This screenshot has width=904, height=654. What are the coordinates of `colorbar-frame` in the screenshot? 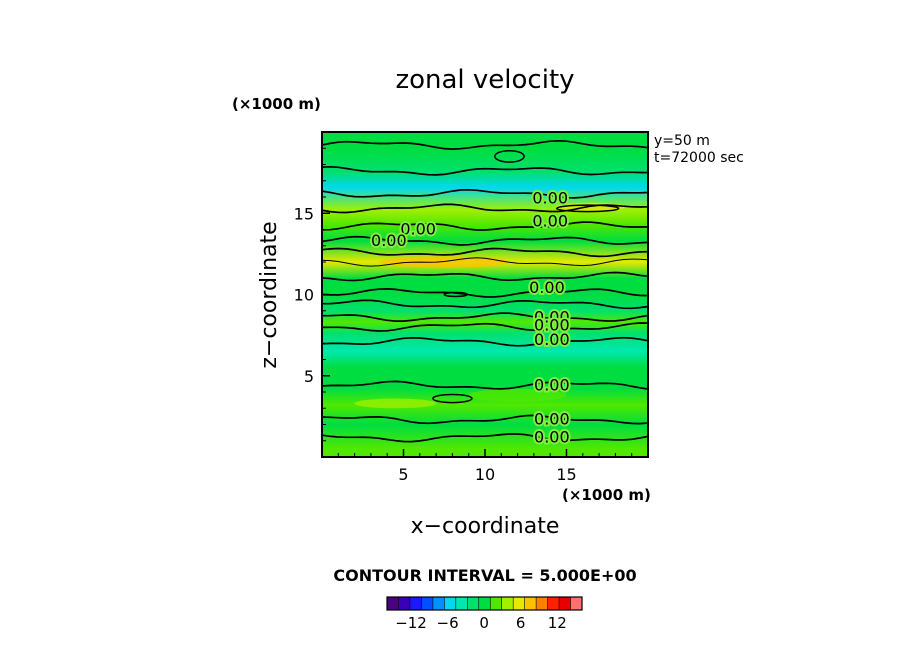 It's located at (484, 603).